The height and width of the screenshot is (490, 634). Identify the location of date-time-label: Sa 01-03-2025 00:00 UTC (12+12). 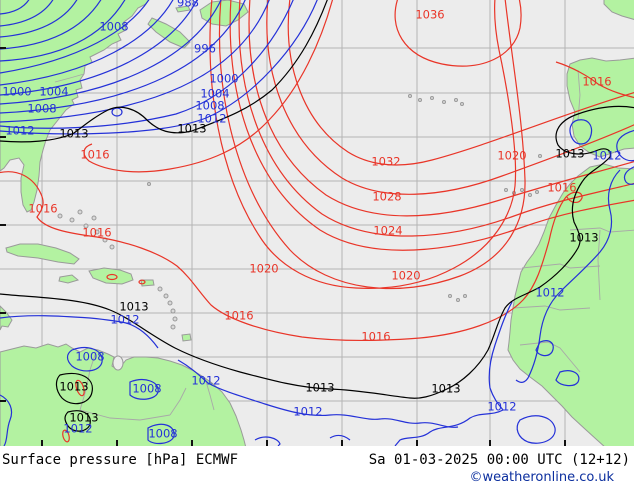
(499, 460).